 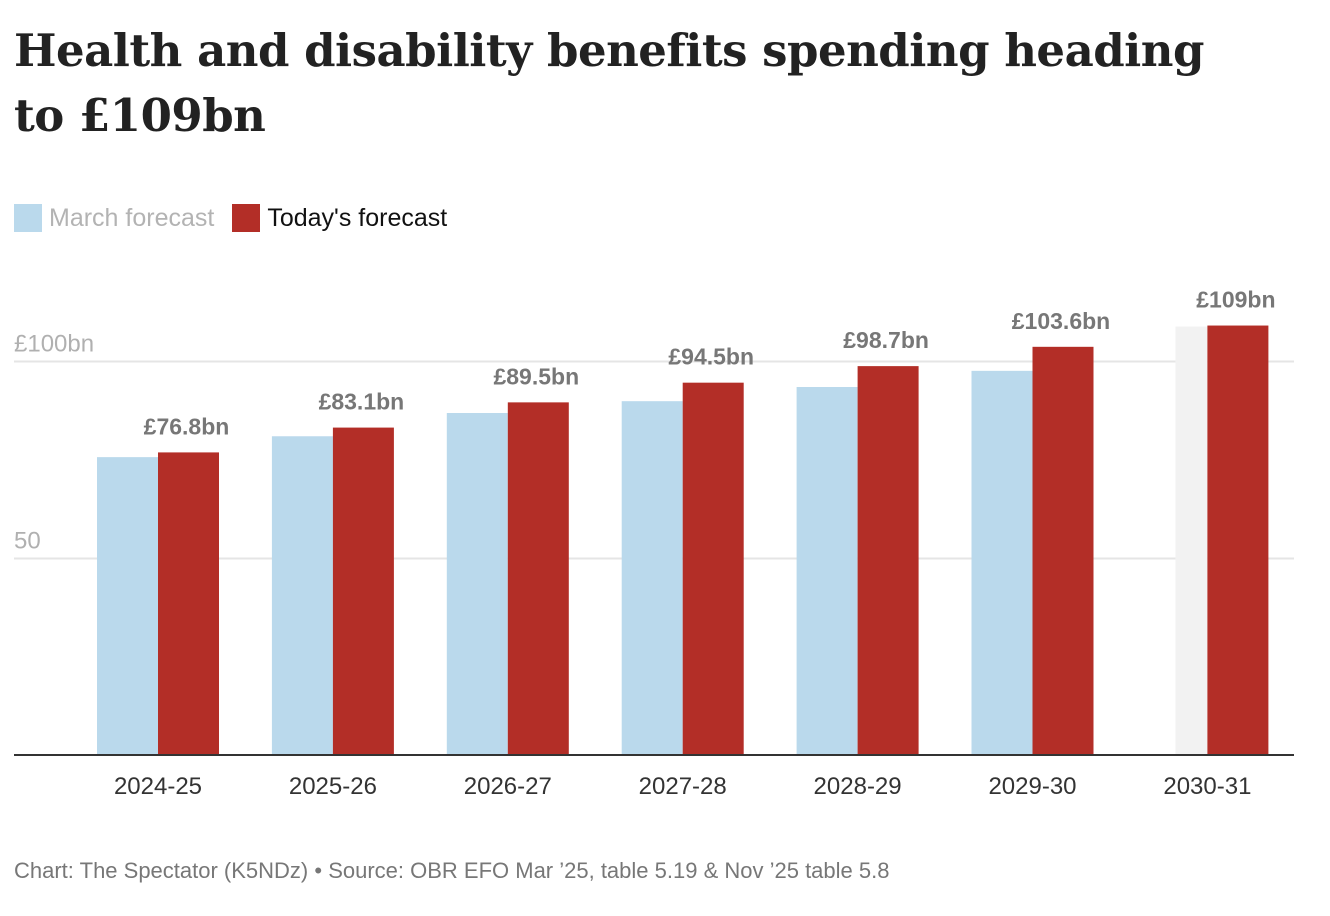 I want to click on legend-label-march: March forecast, so click(x=132, y=217).